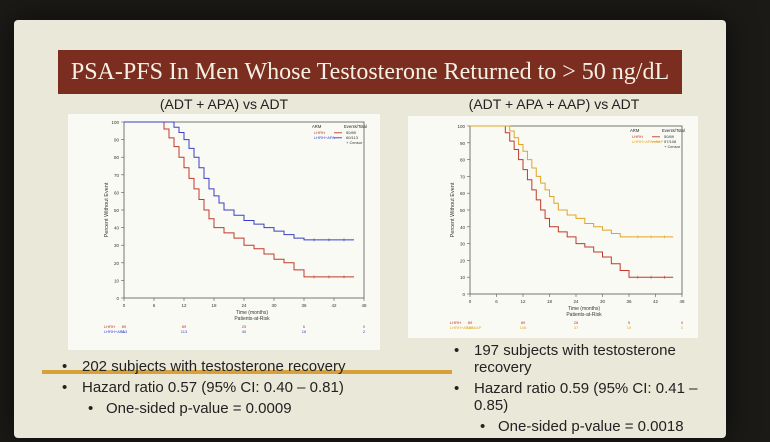 Image resolution: width=770 pixels, height=442 pixels. What do you see at coordinates (352, 137) in the screenshot?
I see `legend-events-total: 60/113` at bounding box center [352, 137].